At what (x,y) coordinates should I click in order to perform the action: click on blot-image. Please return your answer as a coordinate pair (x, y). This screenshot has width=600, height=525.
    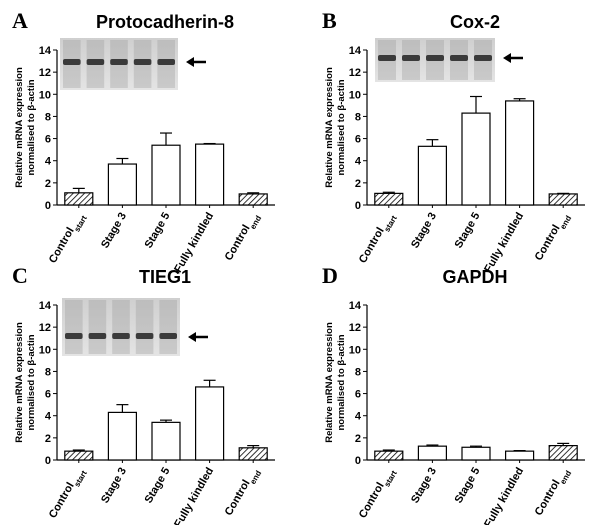
    Looking at the image, I should click on (121, 327).